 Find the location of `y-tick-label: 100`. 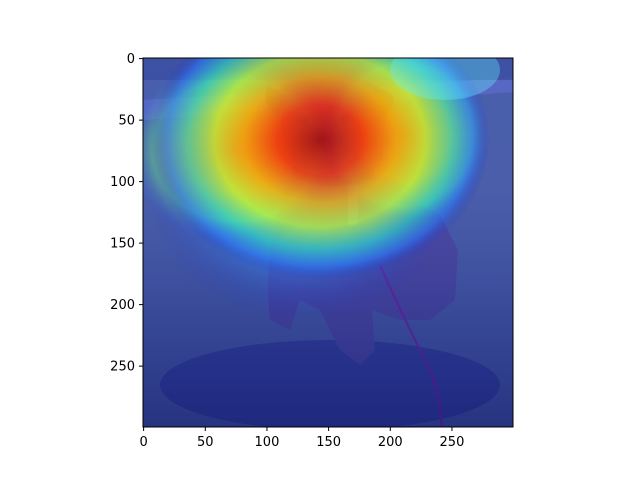

y-tick-label: 100 is located at coordinates (122, 182).